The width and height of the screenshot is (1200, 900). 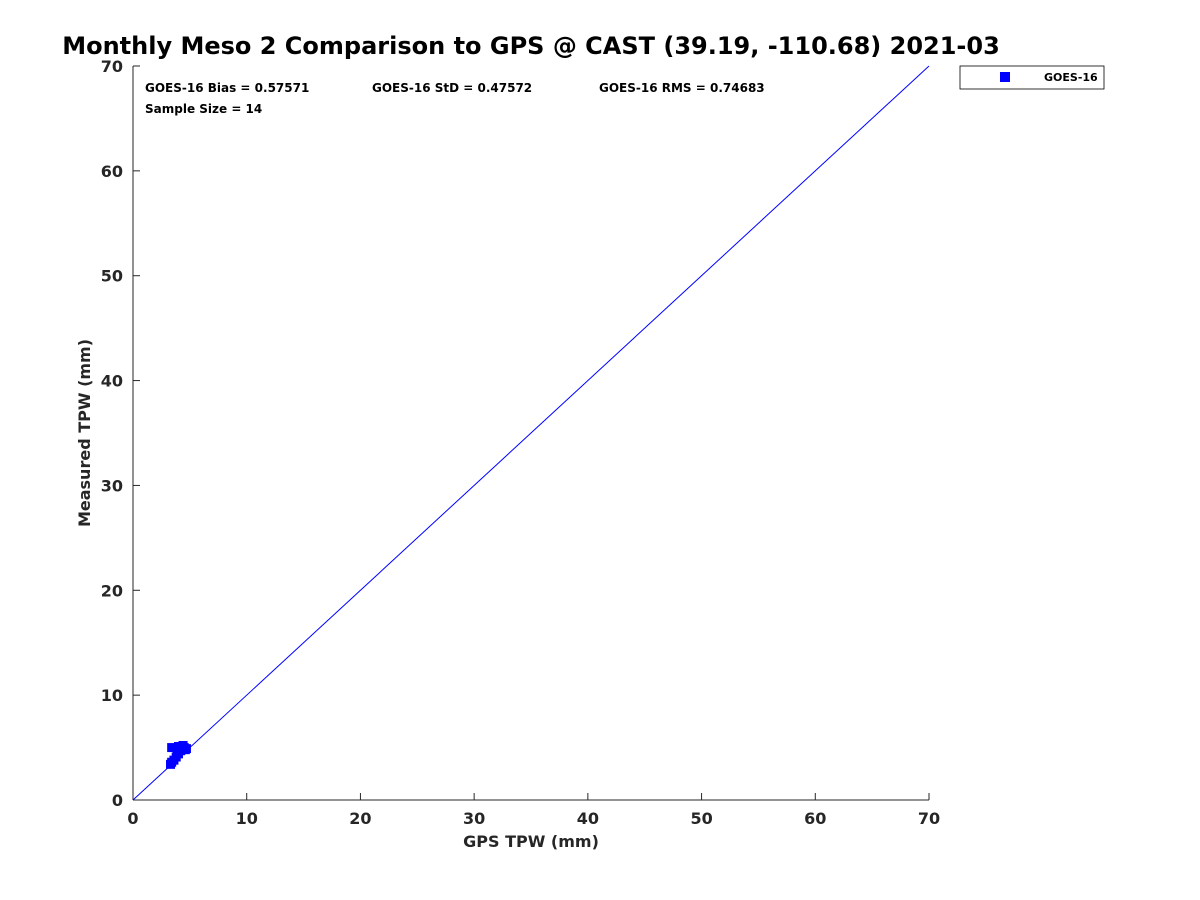 I want to click on y-axis-label: Measured TPW (mm), so click(x=84, y=433).